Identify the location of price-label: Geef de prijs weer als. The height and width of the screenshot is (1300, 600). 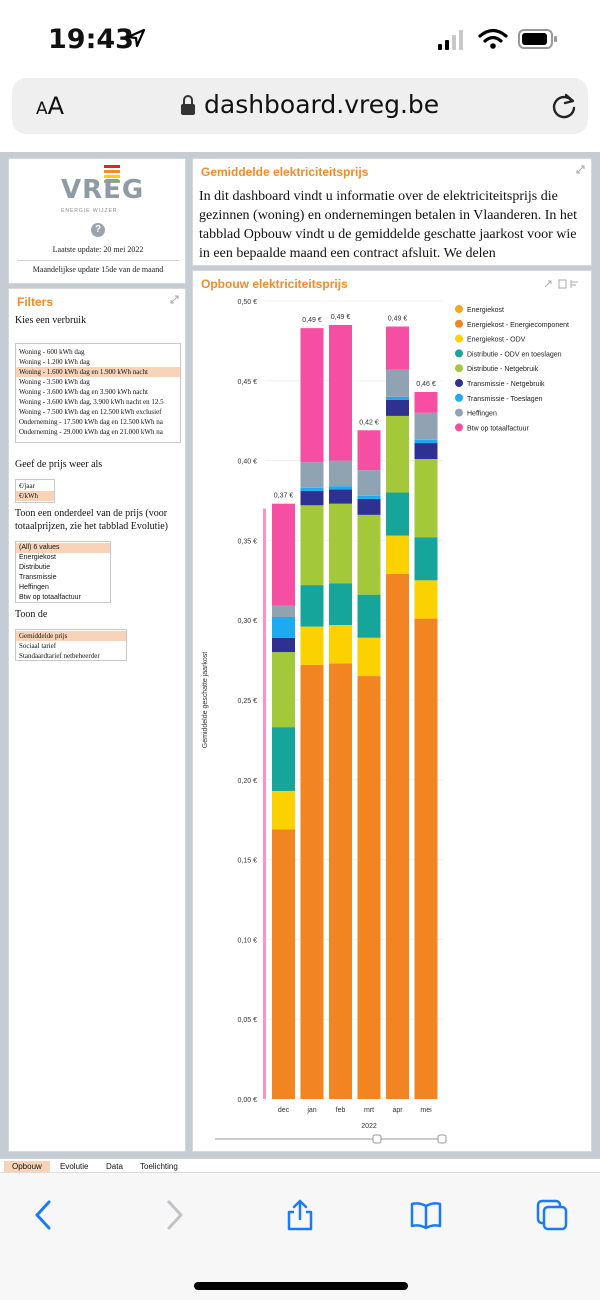
(59, 464).